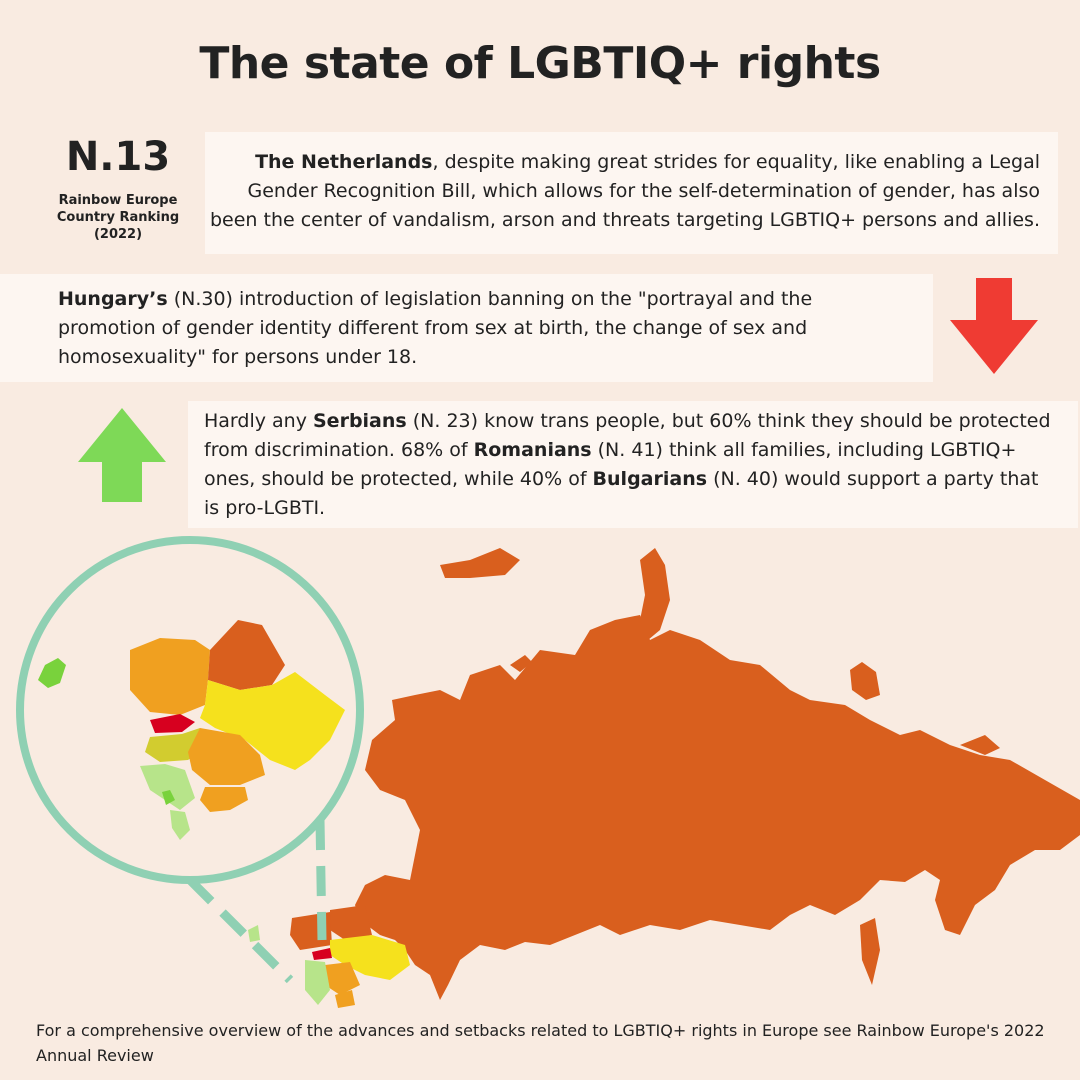 The width and height of the screenshot is (1080, 1080). Describe the element at coordinates (322, 954) in the screenshot. I see `slovakia-region-small` at that location.